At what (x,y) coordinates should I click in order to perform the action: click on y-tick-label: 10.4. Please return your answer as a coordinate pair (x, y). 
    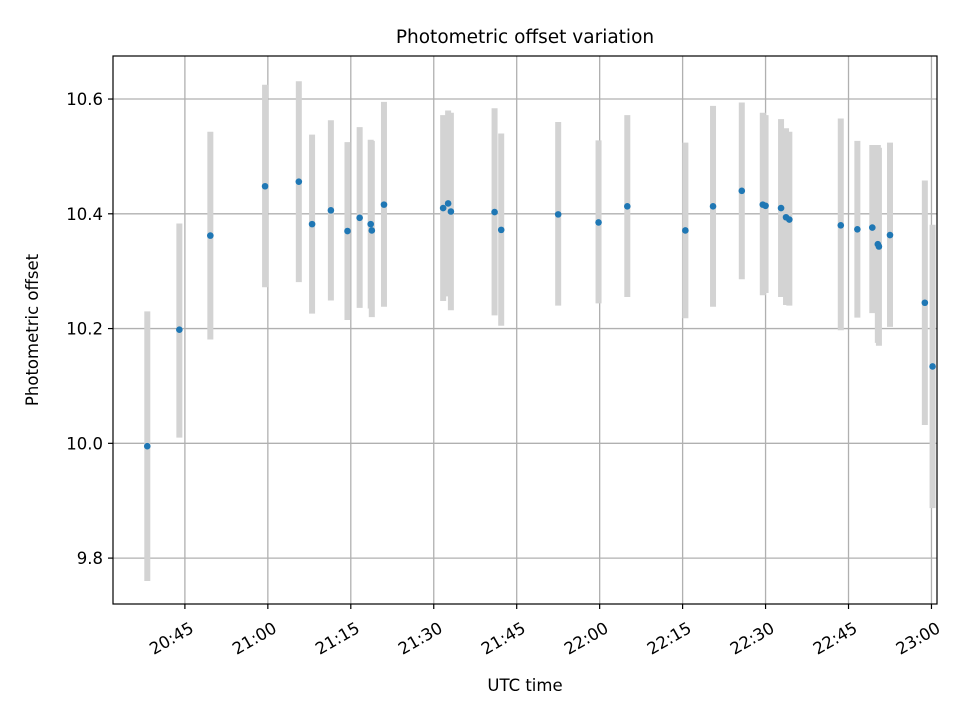
    Looking at the image, I should click on (84, 214).